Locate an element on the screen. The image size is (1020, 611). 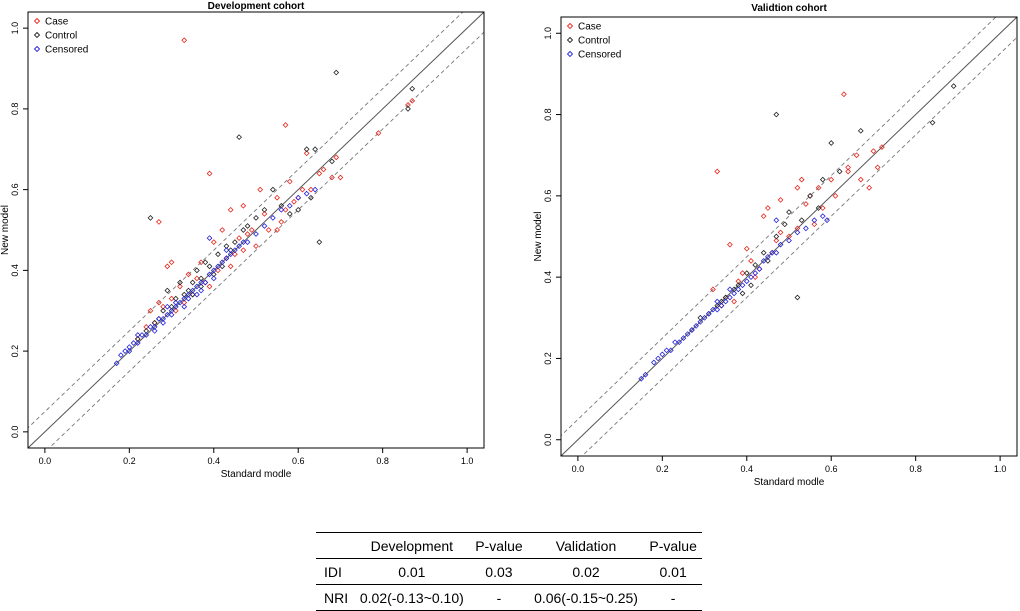
legend-label-censored: Censored is located at coordinates (66, 50).